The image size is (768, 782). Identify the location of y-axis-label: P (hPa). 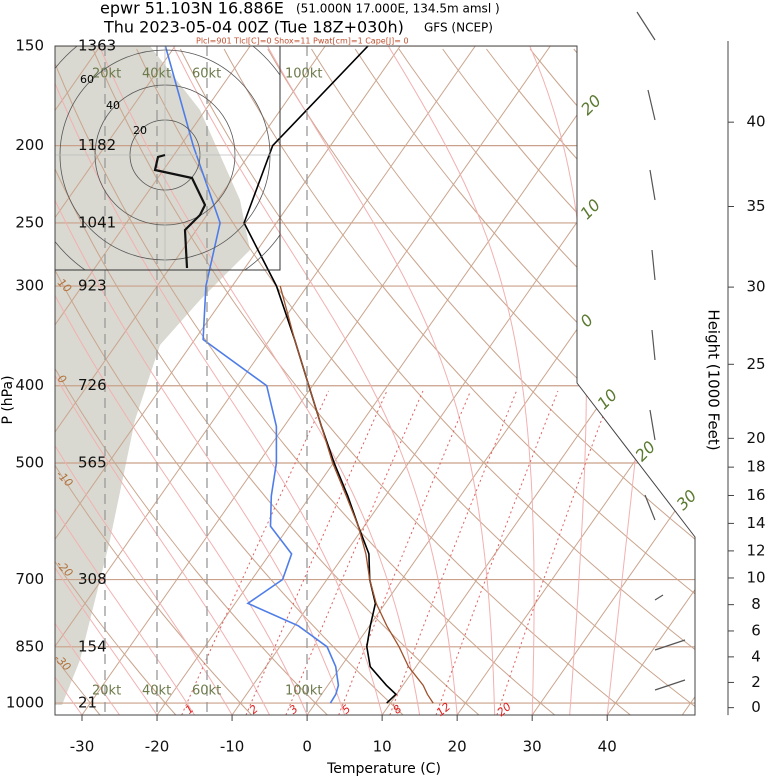
(8, 399).